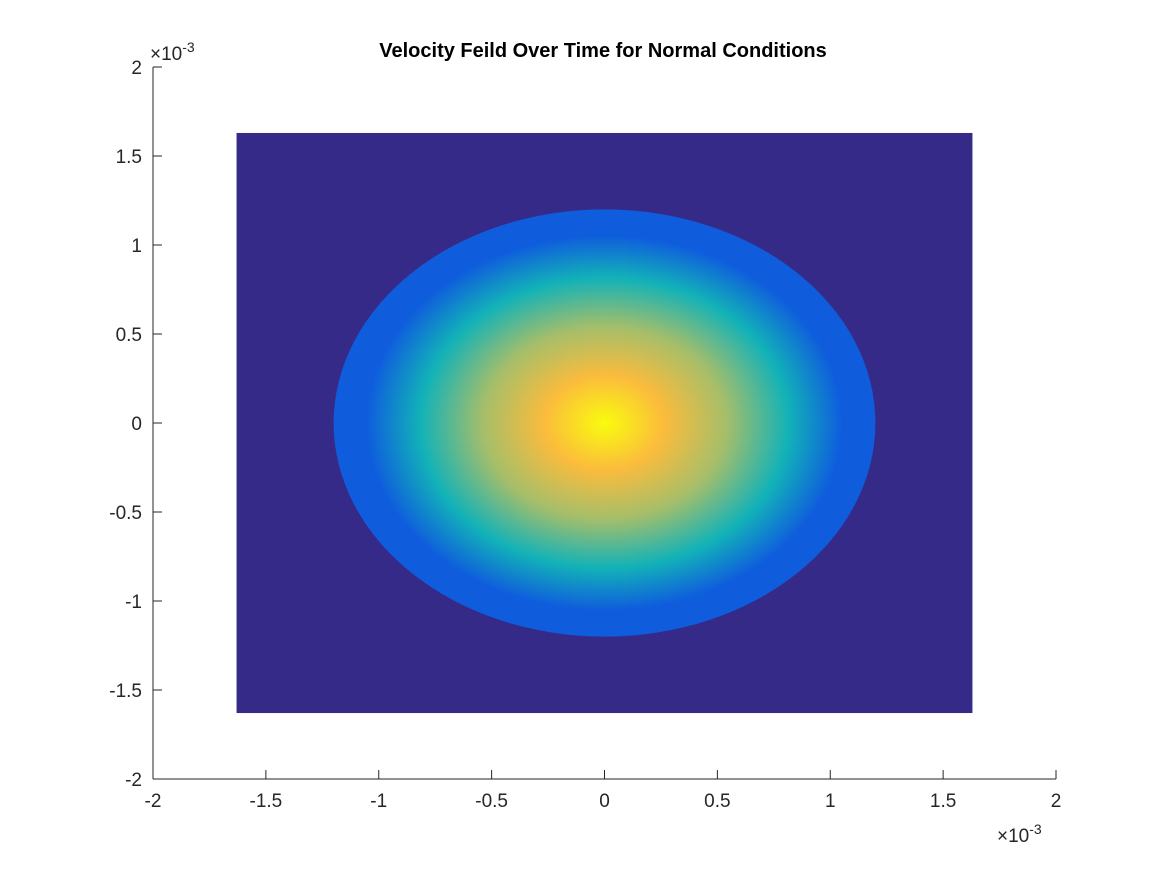 The width and height of the screenshot is (1167, 875). What do you see at coordinates (378, 801) in the screenshot?
I see `x-tick-label: -1` at bounding box center [378, 801].